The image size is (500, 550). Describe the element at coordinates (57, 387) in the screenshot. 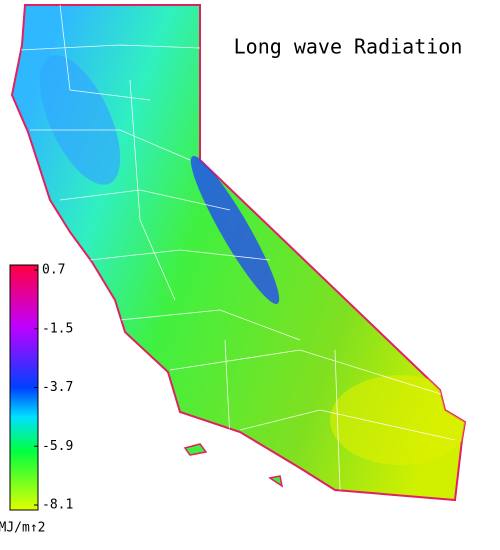

I see `colorbar-tick-label: -3.7` at that location.